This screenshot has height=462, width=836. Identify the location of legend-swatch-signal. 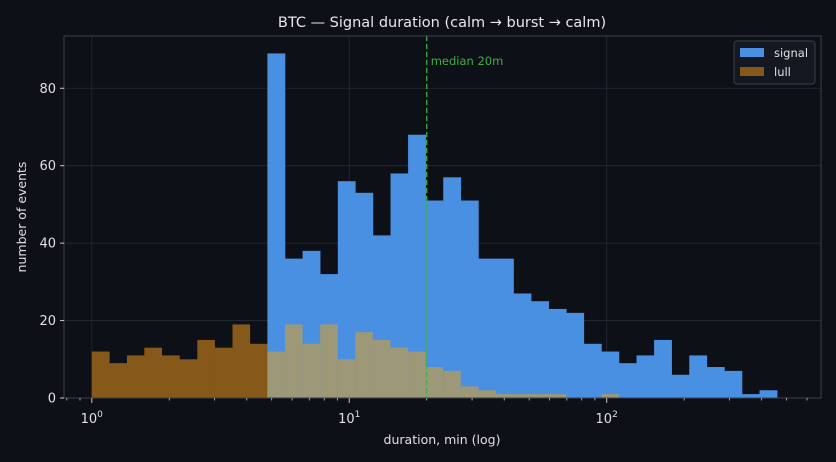
(752, 52).